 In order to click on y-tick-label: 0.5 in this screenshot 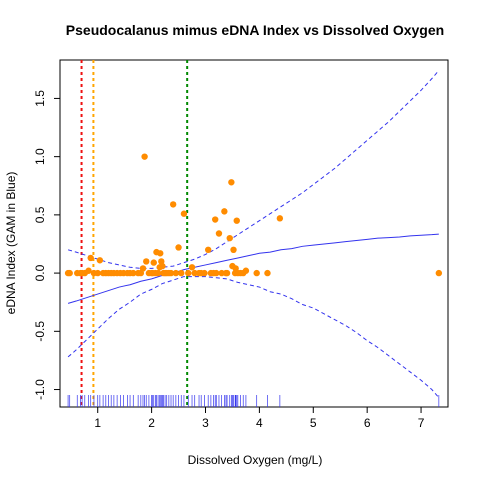, I will do `click(40, 214)`.